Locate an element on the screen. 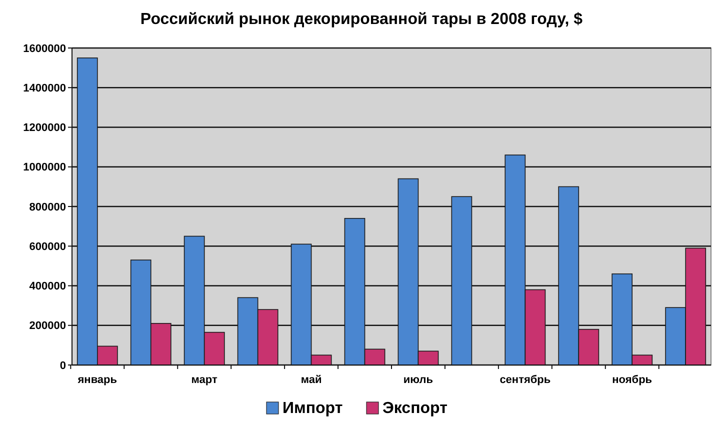 Image resolution: width=723 pixels, height=435 pixels. x-tick-label: май is located at coordinates (311, 380).